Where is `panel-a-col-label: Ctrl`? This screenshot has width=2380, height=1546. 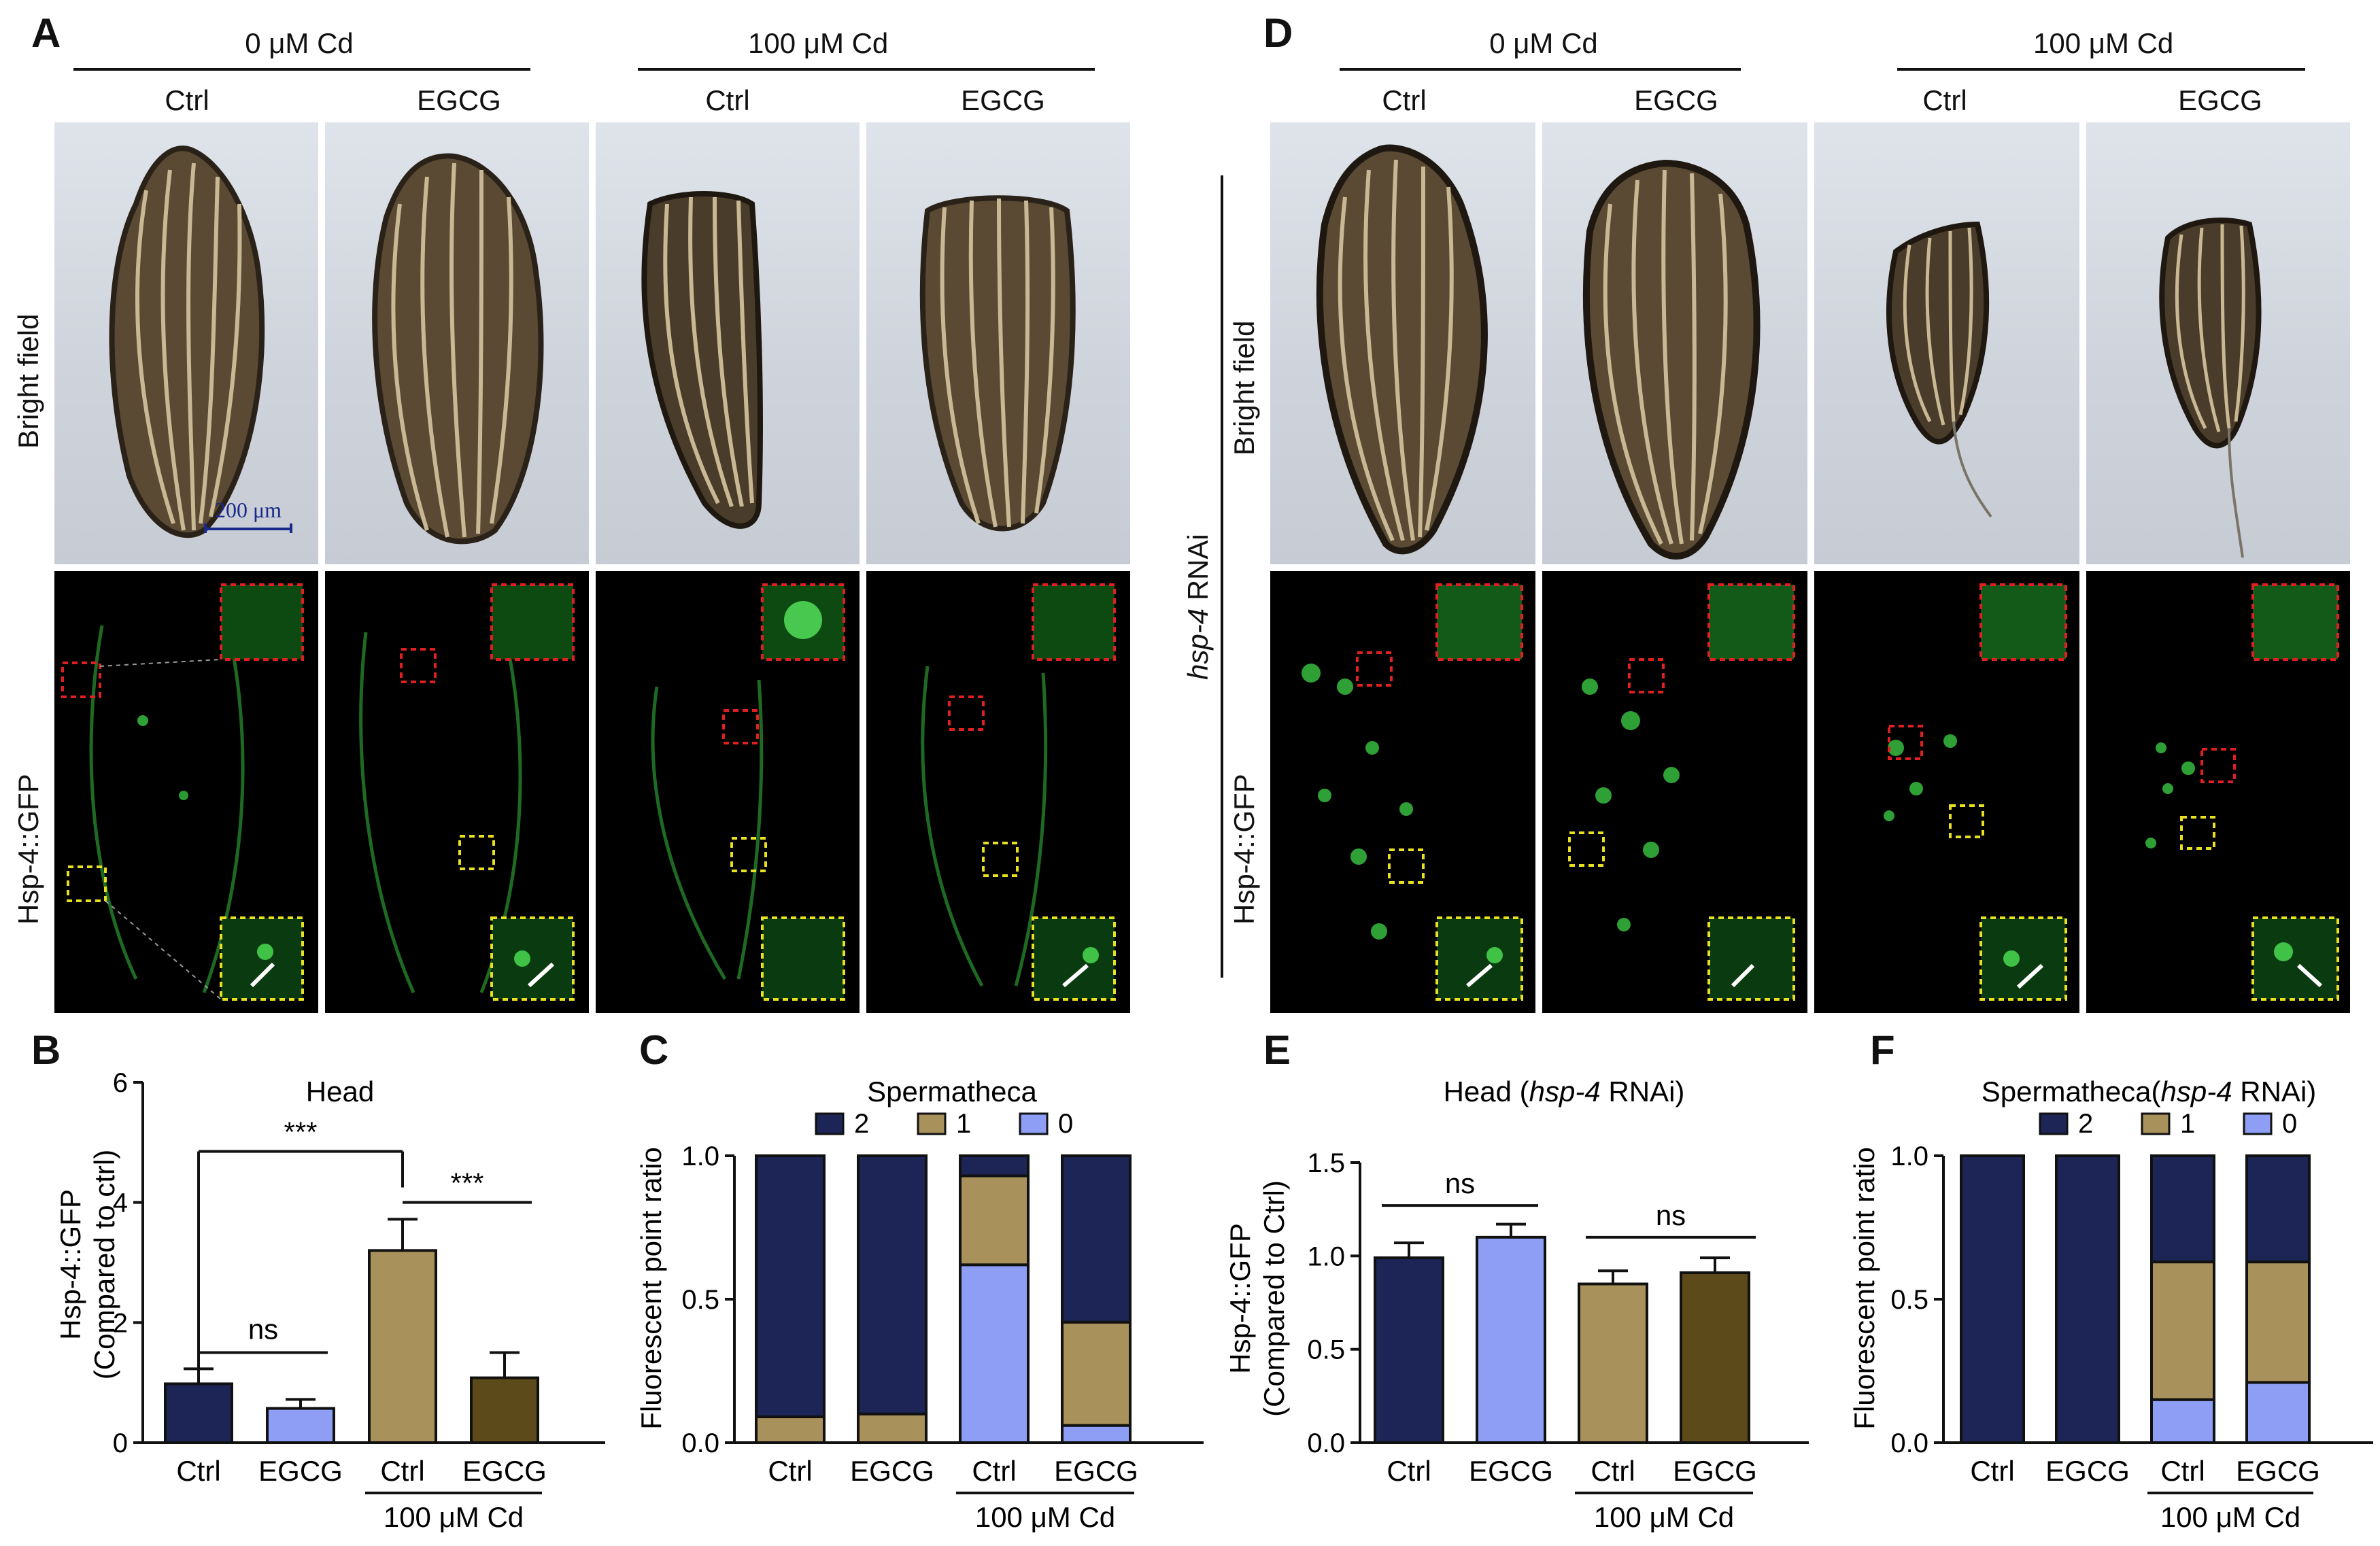 panel-a-col-label: Ctrl is located at coordinates (728, 100).